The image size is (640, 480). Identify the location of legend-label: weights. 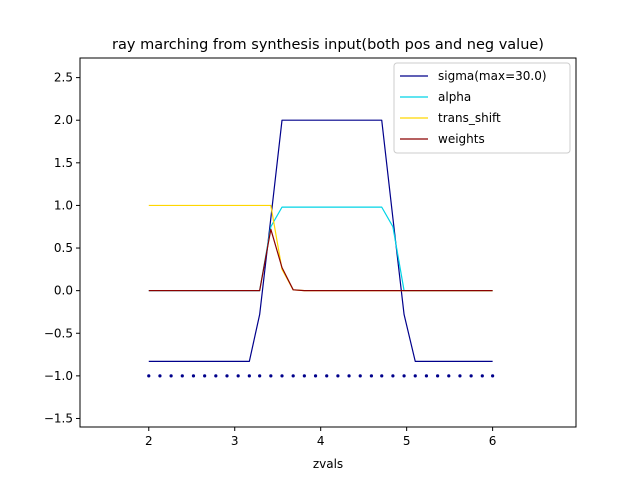
(461, 139).